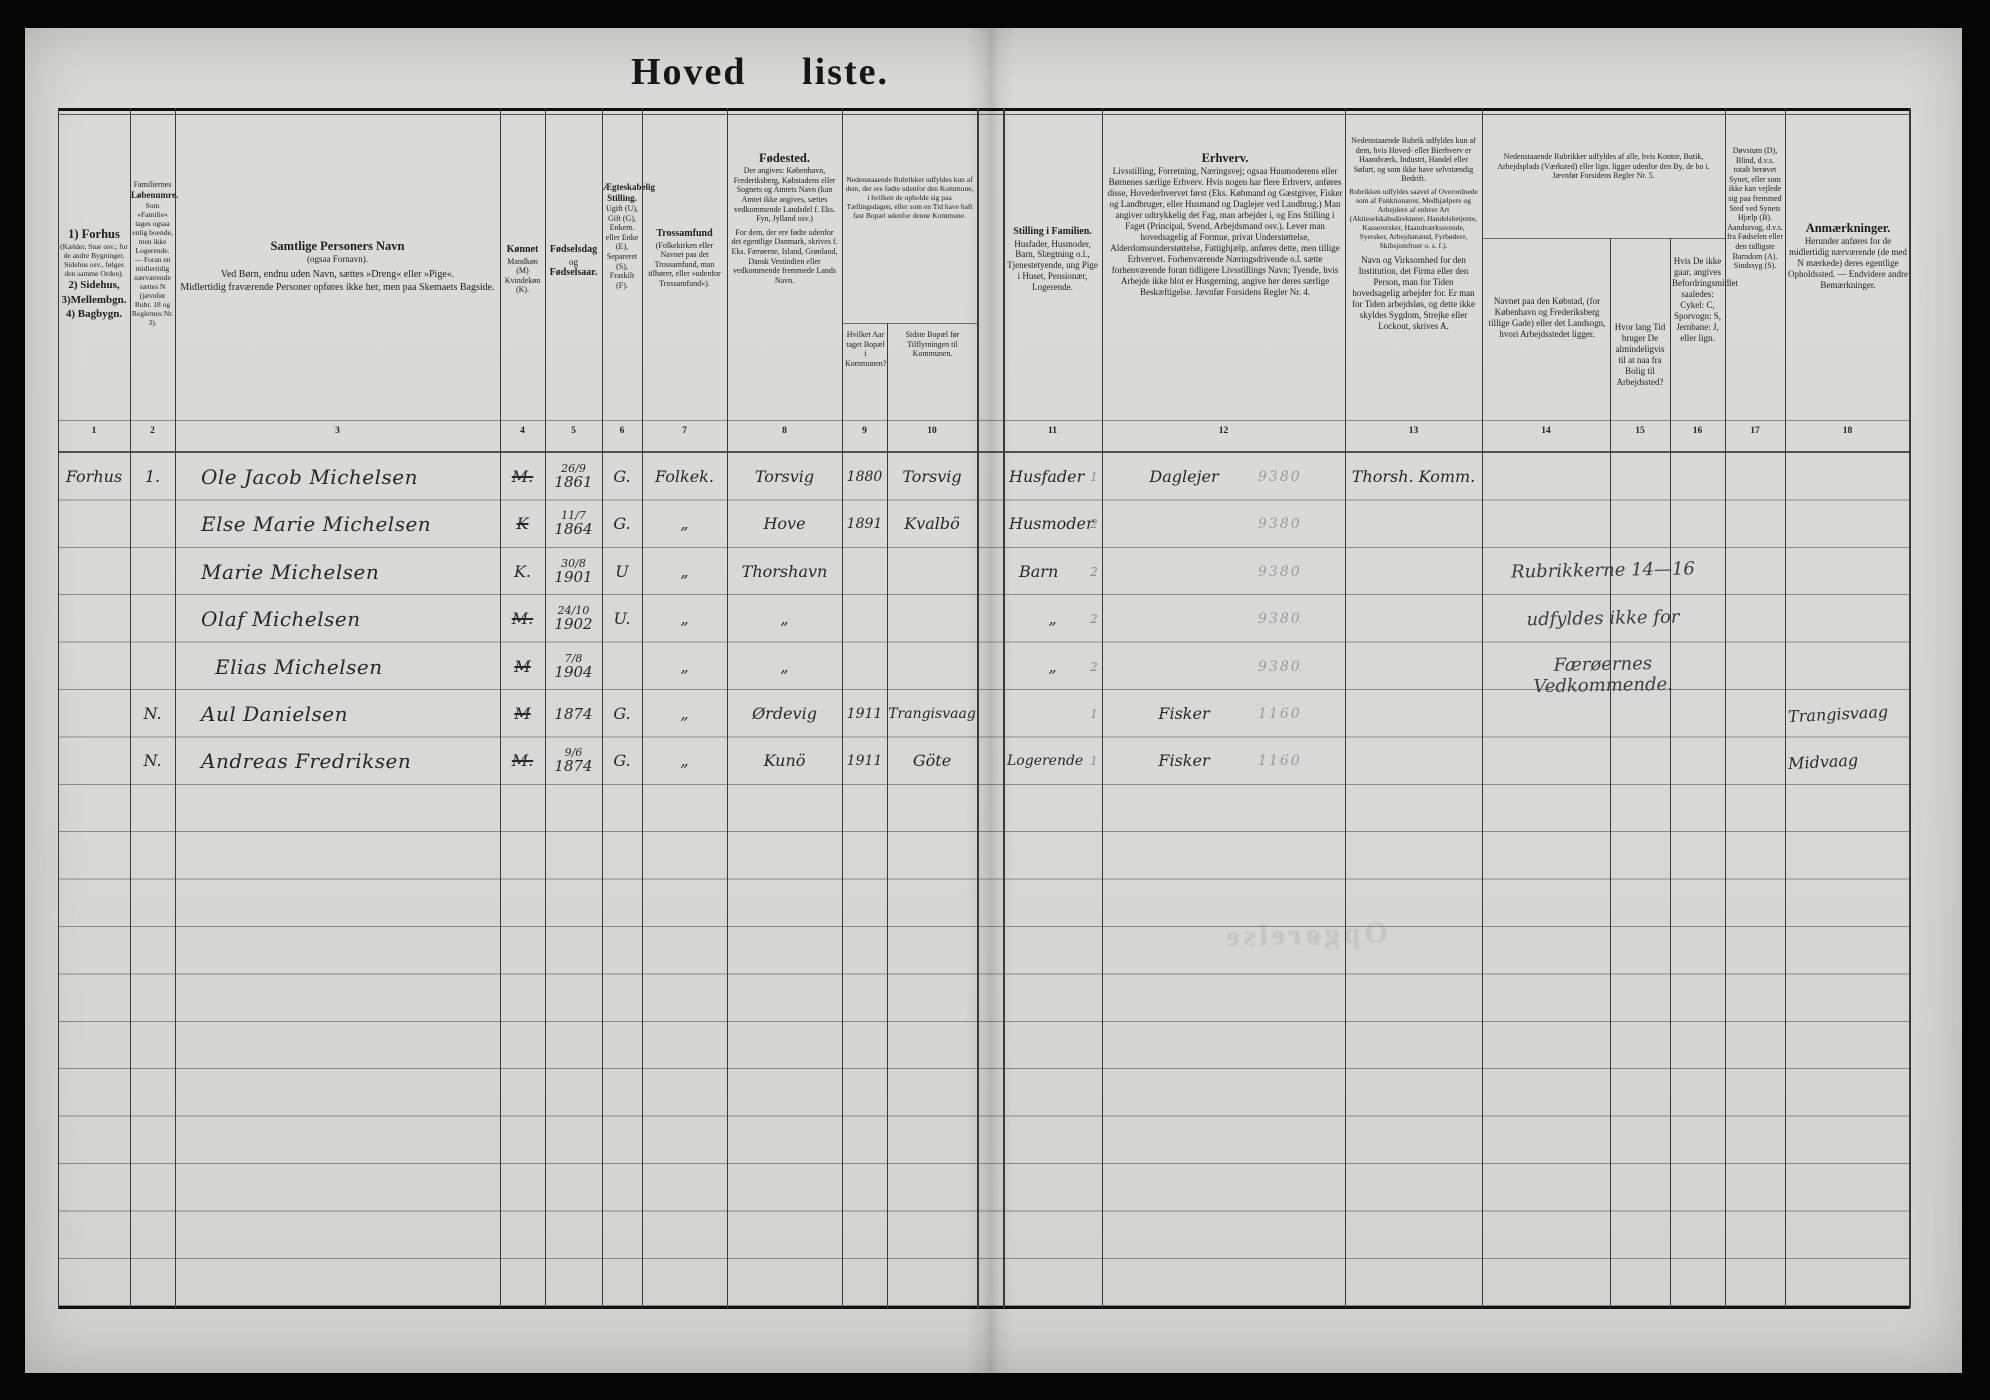 Image resolution: width=1990 pixels, height=1400 pixels. What do you see at coordinates (1697, 431) in the screenshot?
I see `column-number: 16` at bounding box center [1697, 431].